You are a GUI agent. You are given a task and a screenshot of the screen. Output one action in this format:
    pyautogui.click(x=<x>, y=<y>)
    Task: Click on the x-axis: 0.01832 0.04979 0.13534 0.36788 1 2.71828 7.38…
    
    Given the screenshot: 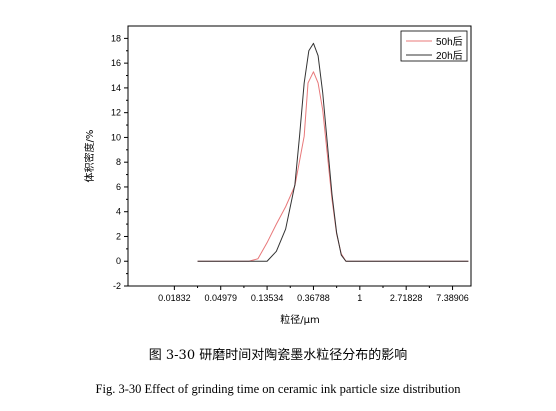 What is the action you would take?
    pyautogui.click(x=313, y=294)
    